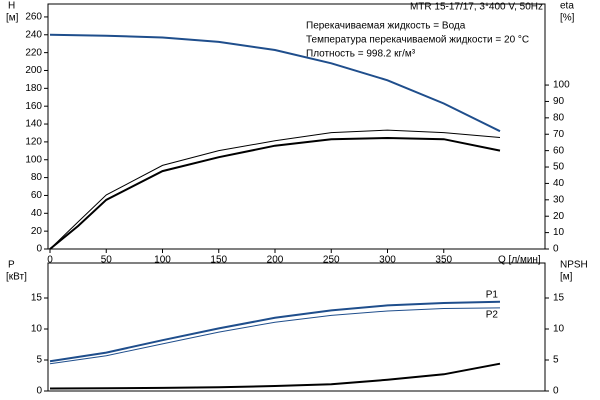 This screenshot has height=400, width=600. I want to click on y-axis-unit: [кВт], so click(16, 277).